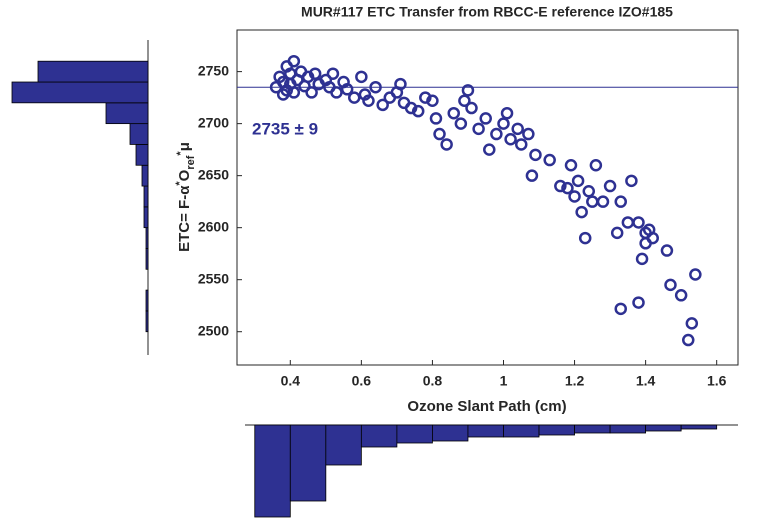 This screenshot has height=524, width=773. Describe the element at coordinates (213, 278) in the screenshot. I see `y-tick-label: 2550` at that location.